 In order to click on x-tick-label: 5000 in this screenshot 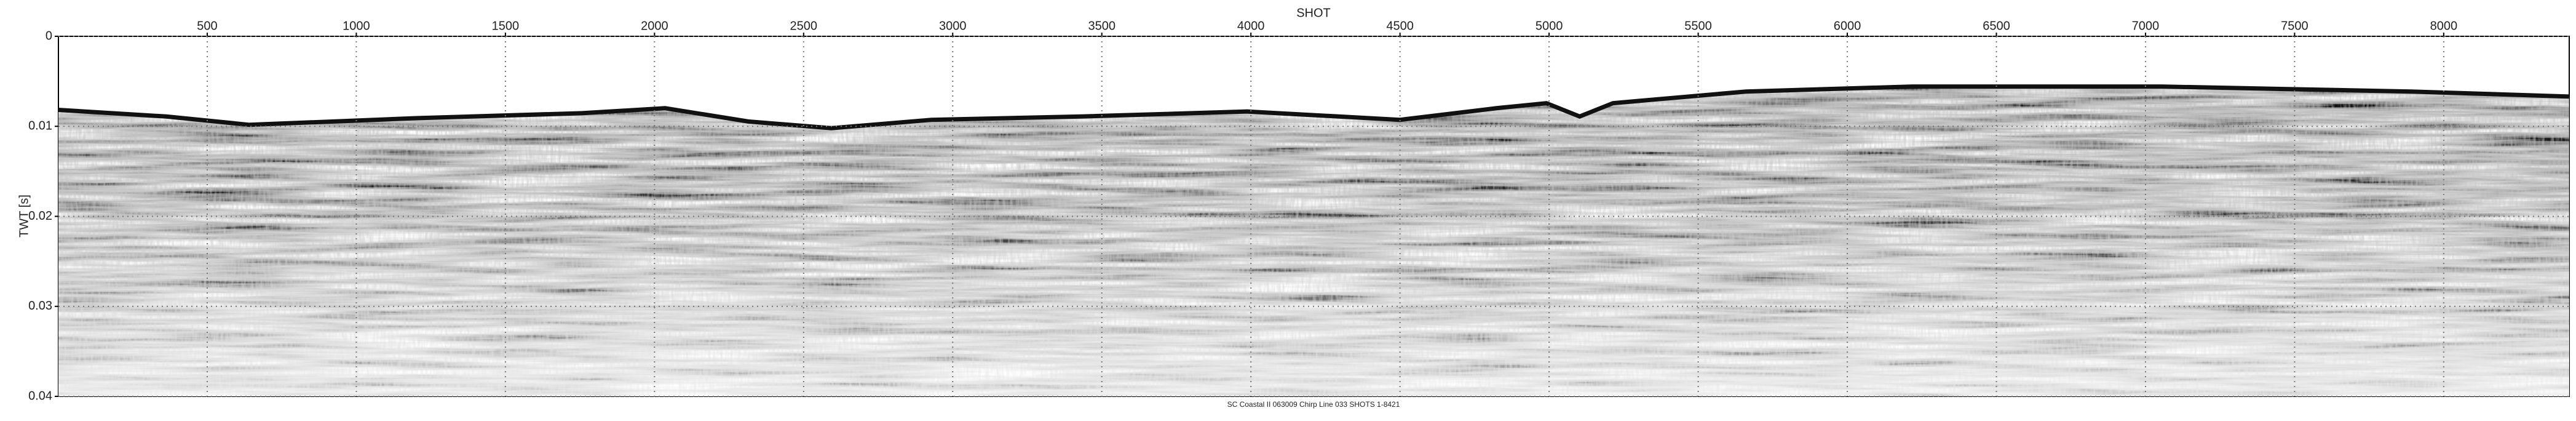, I will do `click(1549, 26)`.